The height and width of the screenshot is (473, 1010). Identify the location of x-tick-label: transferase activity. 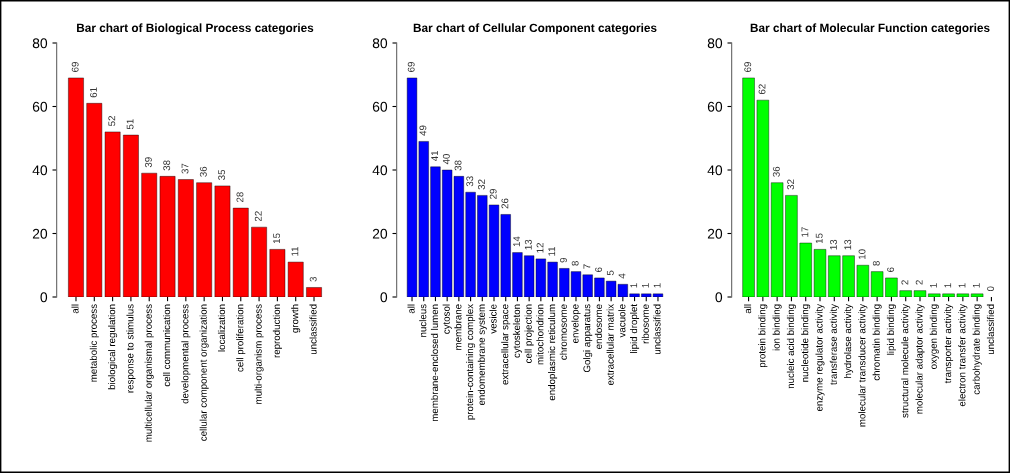
(834, 344).